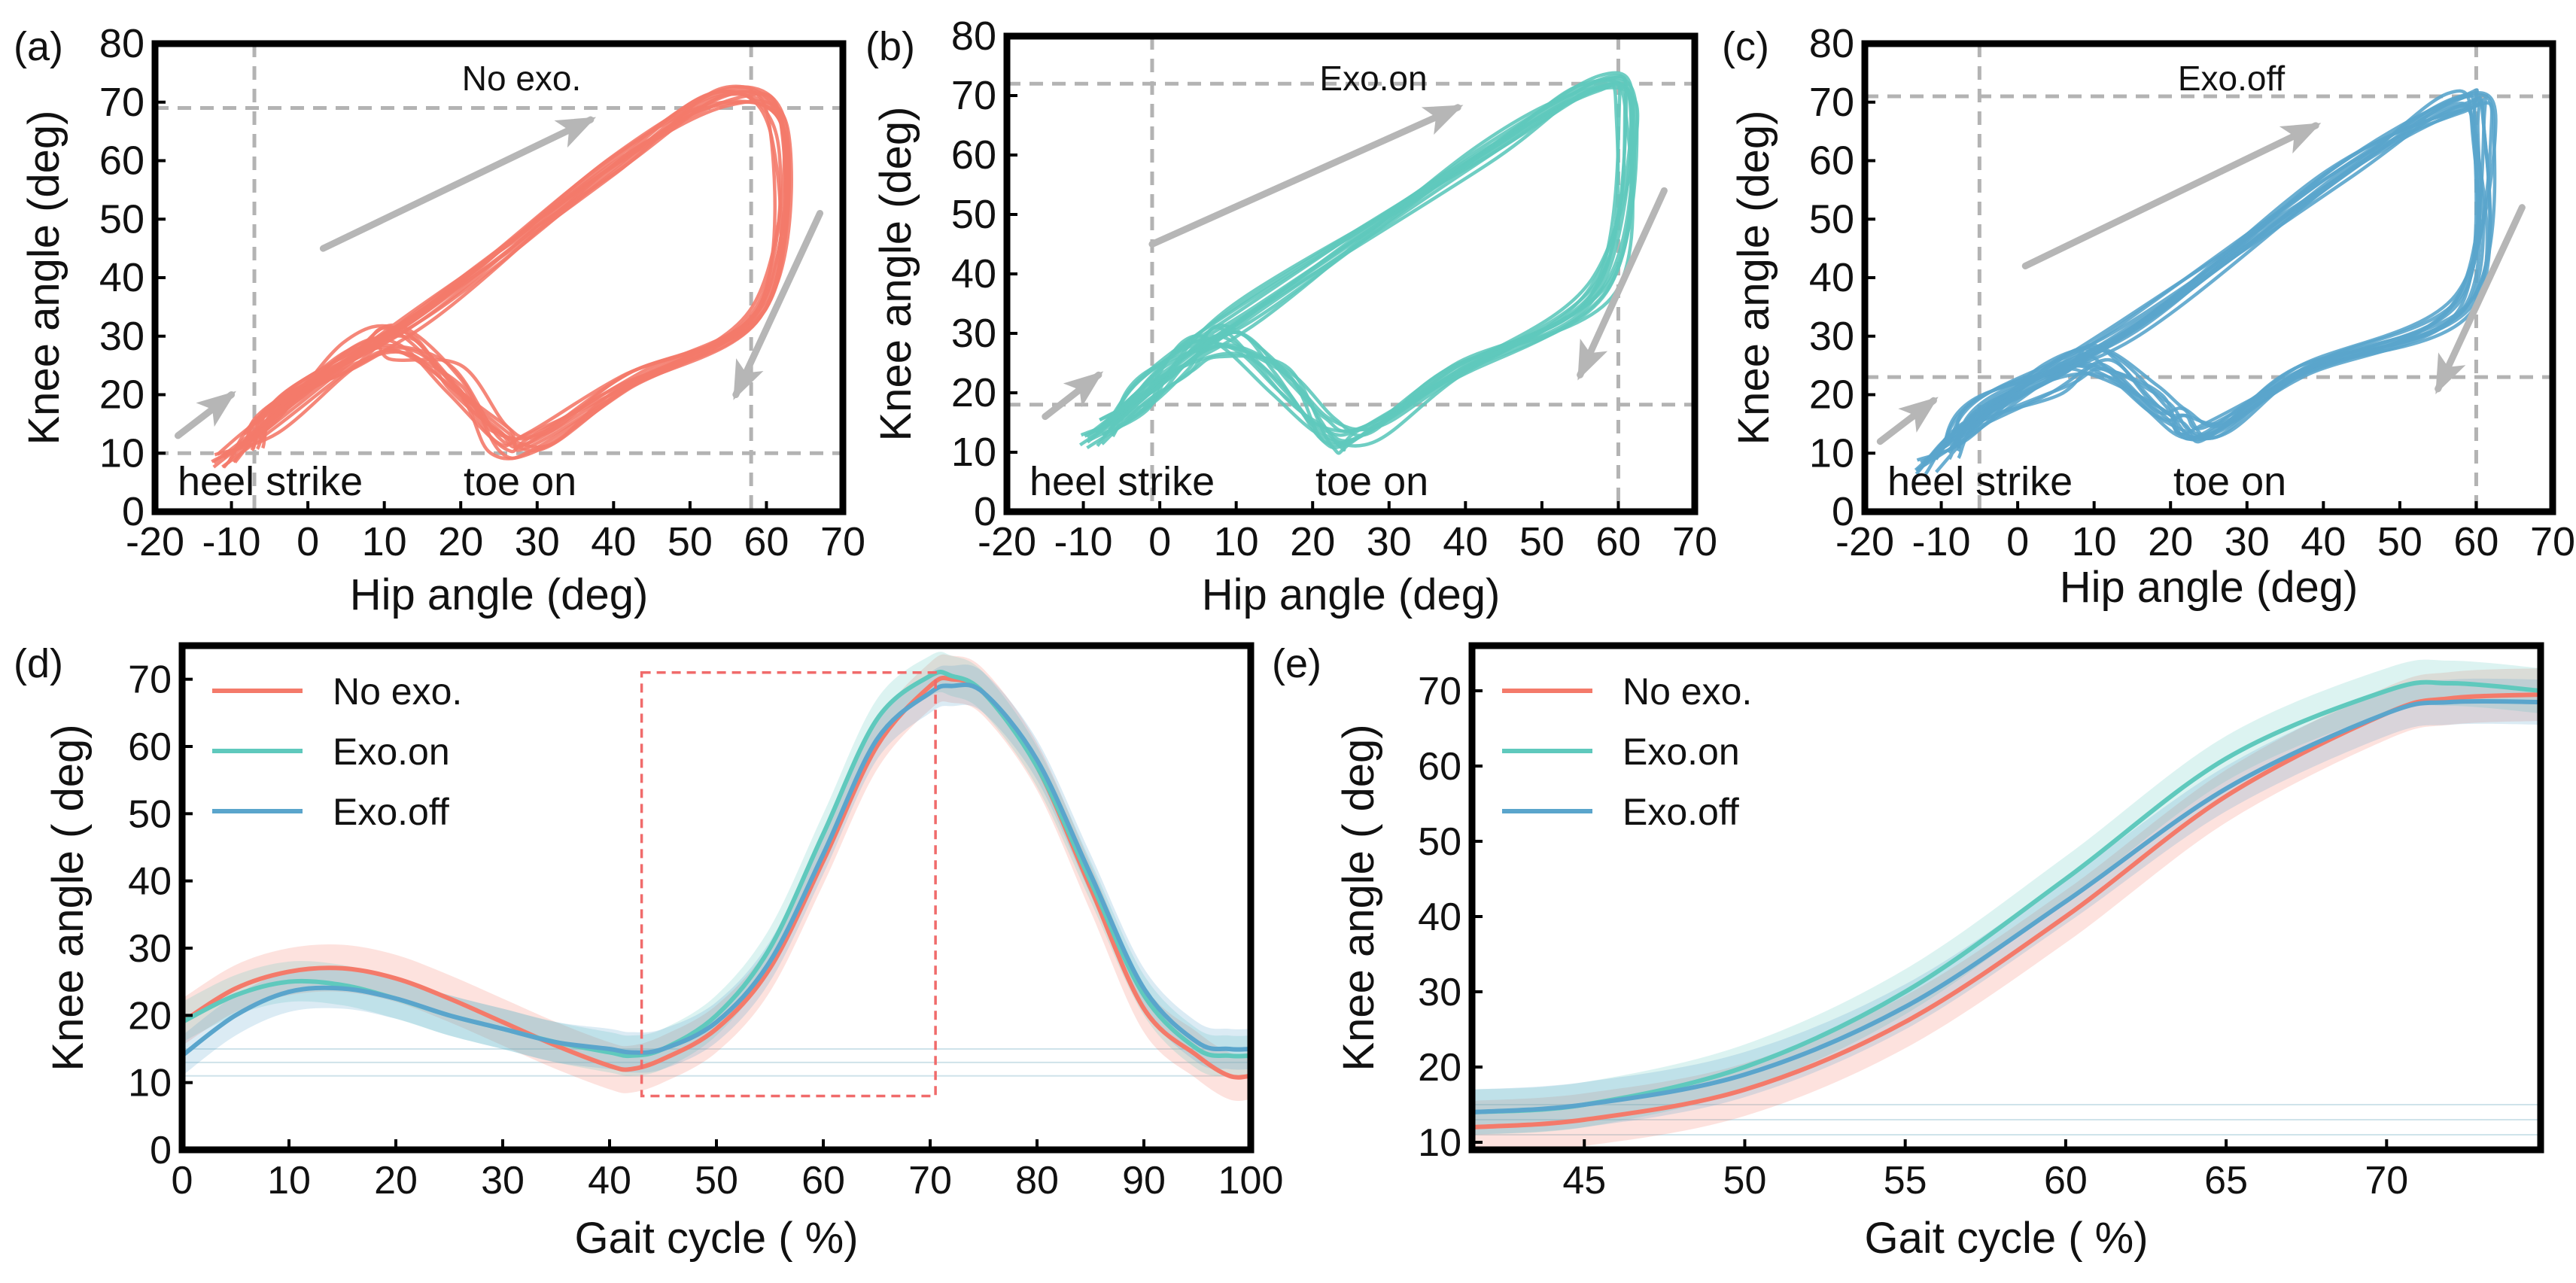  Describe the element at coordinates (391, 752) in the screenshot. I see `legend-label: Exo.on` at that location.